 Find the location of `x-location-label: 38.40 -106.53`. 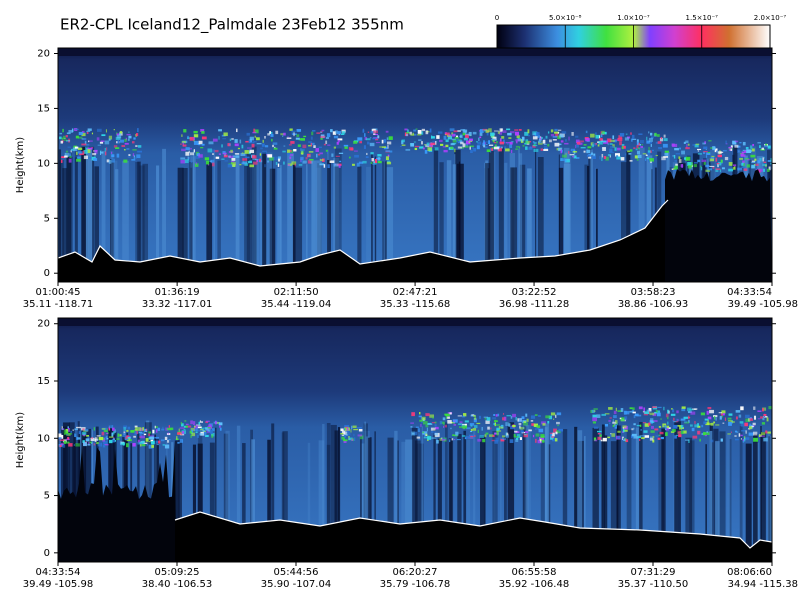

x-location-label: 38.40 -106.53 is located at coordinates (177, 584).